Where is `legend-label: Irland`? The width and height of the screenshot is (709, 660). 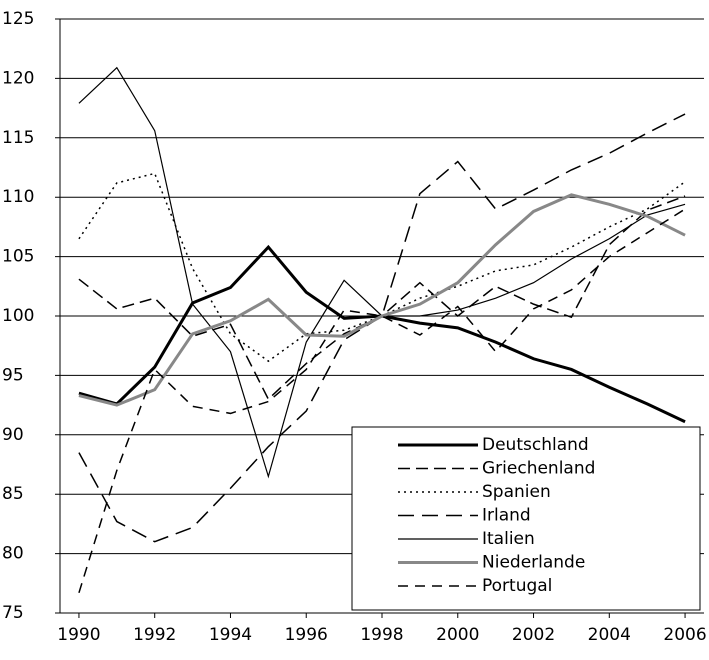
legend-label: Irland is located at coordinates (506, 516).